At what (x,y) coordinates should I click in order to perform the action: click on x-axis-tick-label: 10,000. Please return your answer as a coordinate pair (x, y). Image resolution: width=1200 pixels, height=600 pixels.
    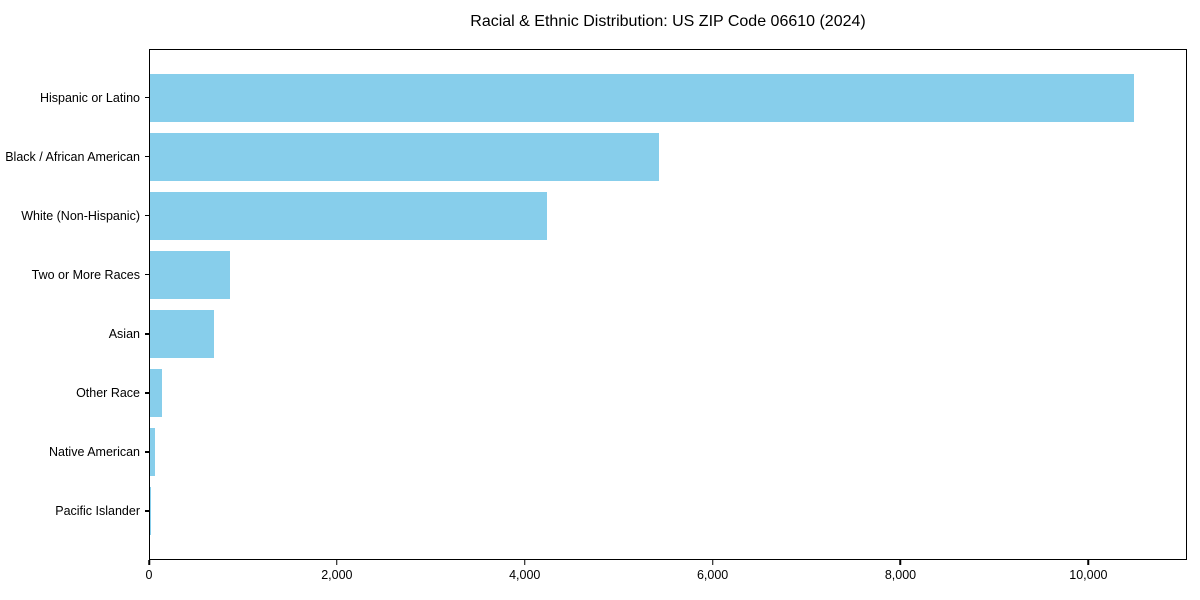
    Looking at the image, I should click on (1088, 575).